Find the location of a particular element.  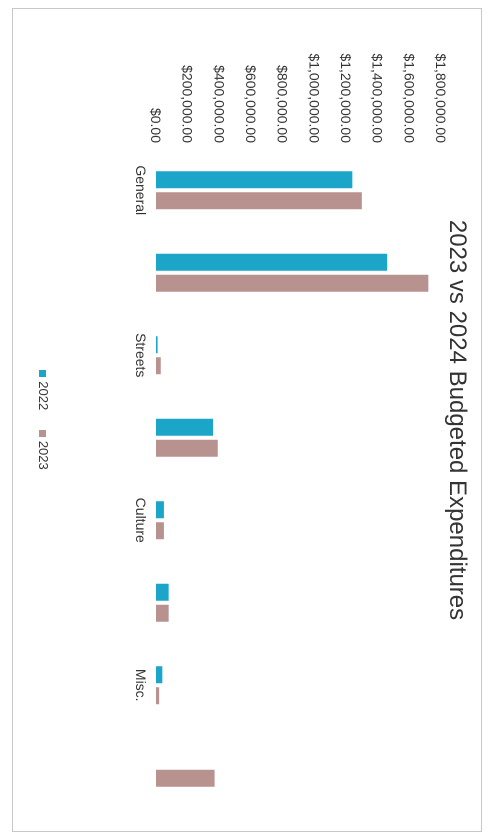

bar-2023-Streets is located at coordinates (158, 366).